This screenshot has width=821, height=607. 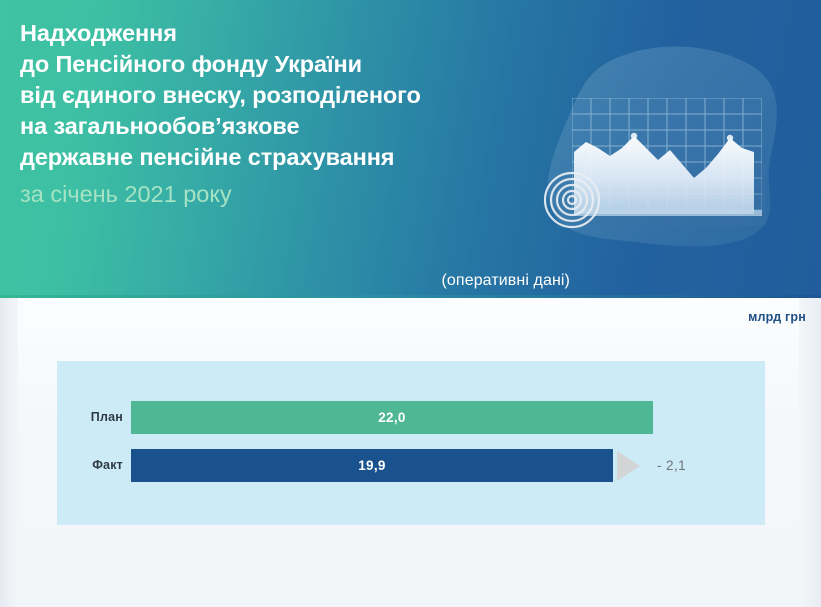 I want to click on title-line-5: державне пенсійне страхування, so click(x=207, y=157).